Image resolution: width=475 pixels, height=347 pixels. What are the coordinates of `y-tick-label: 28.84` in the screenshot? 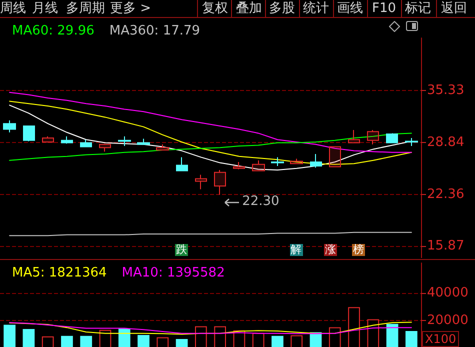 It's located at (445, 142).